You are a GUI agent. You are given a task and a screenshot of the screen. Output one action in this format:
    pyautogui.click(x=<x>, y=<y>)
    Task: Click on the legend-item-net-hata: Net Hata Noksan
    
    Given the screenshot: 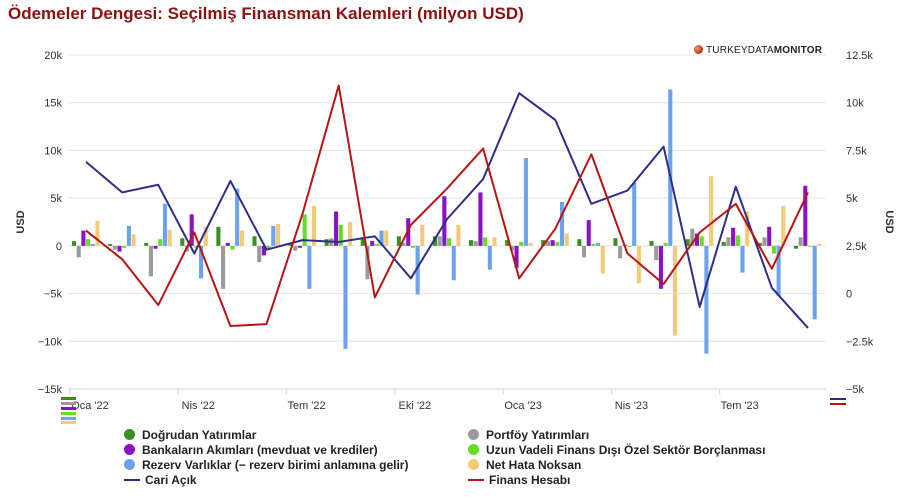 What is the action you would take?
    pyautogui.click(x=524, y=465)
    